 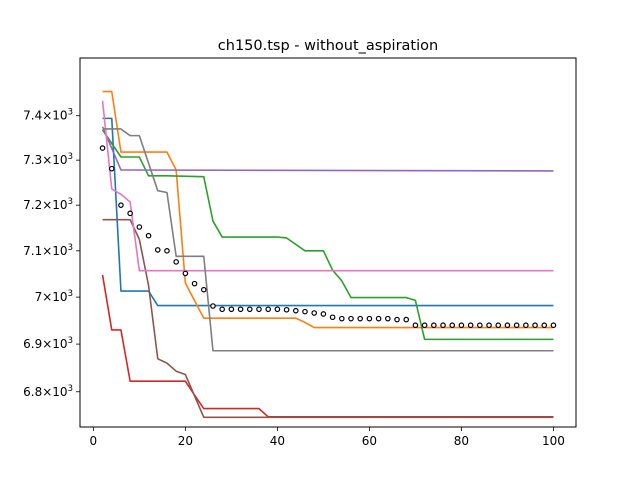 What do you see at coordinates (277, 441) in the screenshot?
I see `x-tick-label: 40` at bounding box center [277, 441].